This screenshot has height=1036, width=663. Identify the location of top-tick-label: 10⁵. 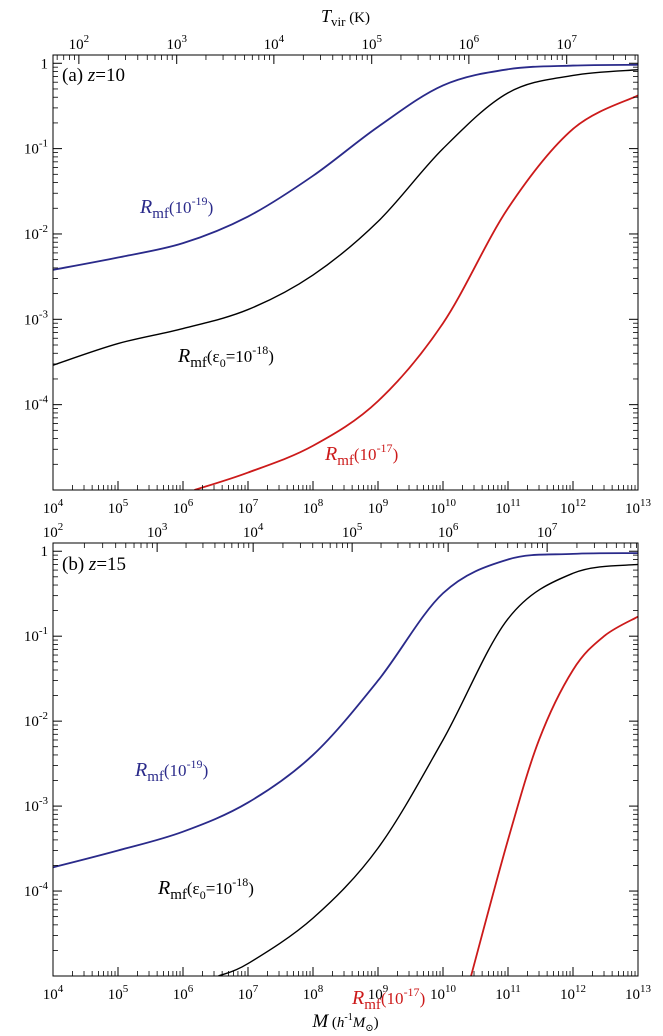
(371, 43).